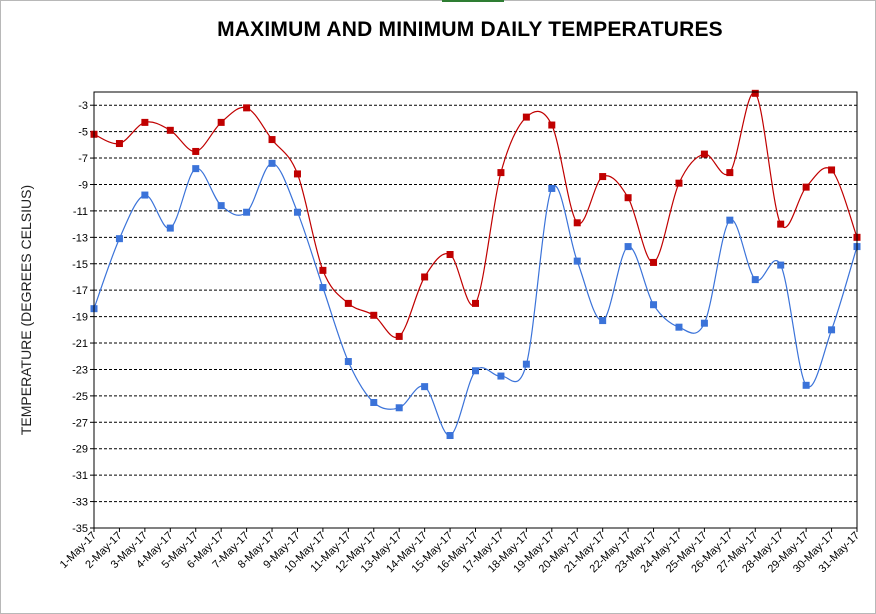 This screenshot has height=614, width=876. Describe the element at coordinates (80, 370) in the screenshot. I see `y-tick-label: -23` at that location.